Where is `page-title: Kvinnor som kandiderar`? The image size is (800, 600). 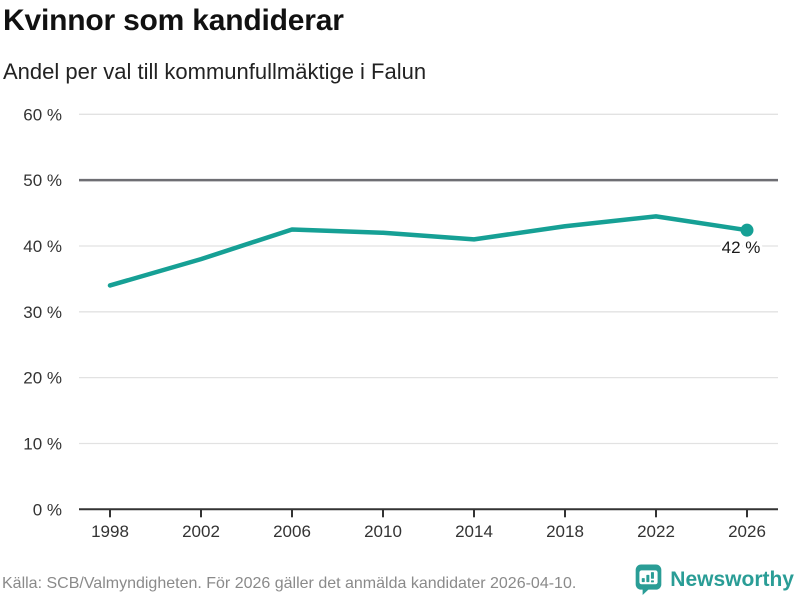
page-title: Kvinnor som kandiderar is located at coordinates (173, 20).